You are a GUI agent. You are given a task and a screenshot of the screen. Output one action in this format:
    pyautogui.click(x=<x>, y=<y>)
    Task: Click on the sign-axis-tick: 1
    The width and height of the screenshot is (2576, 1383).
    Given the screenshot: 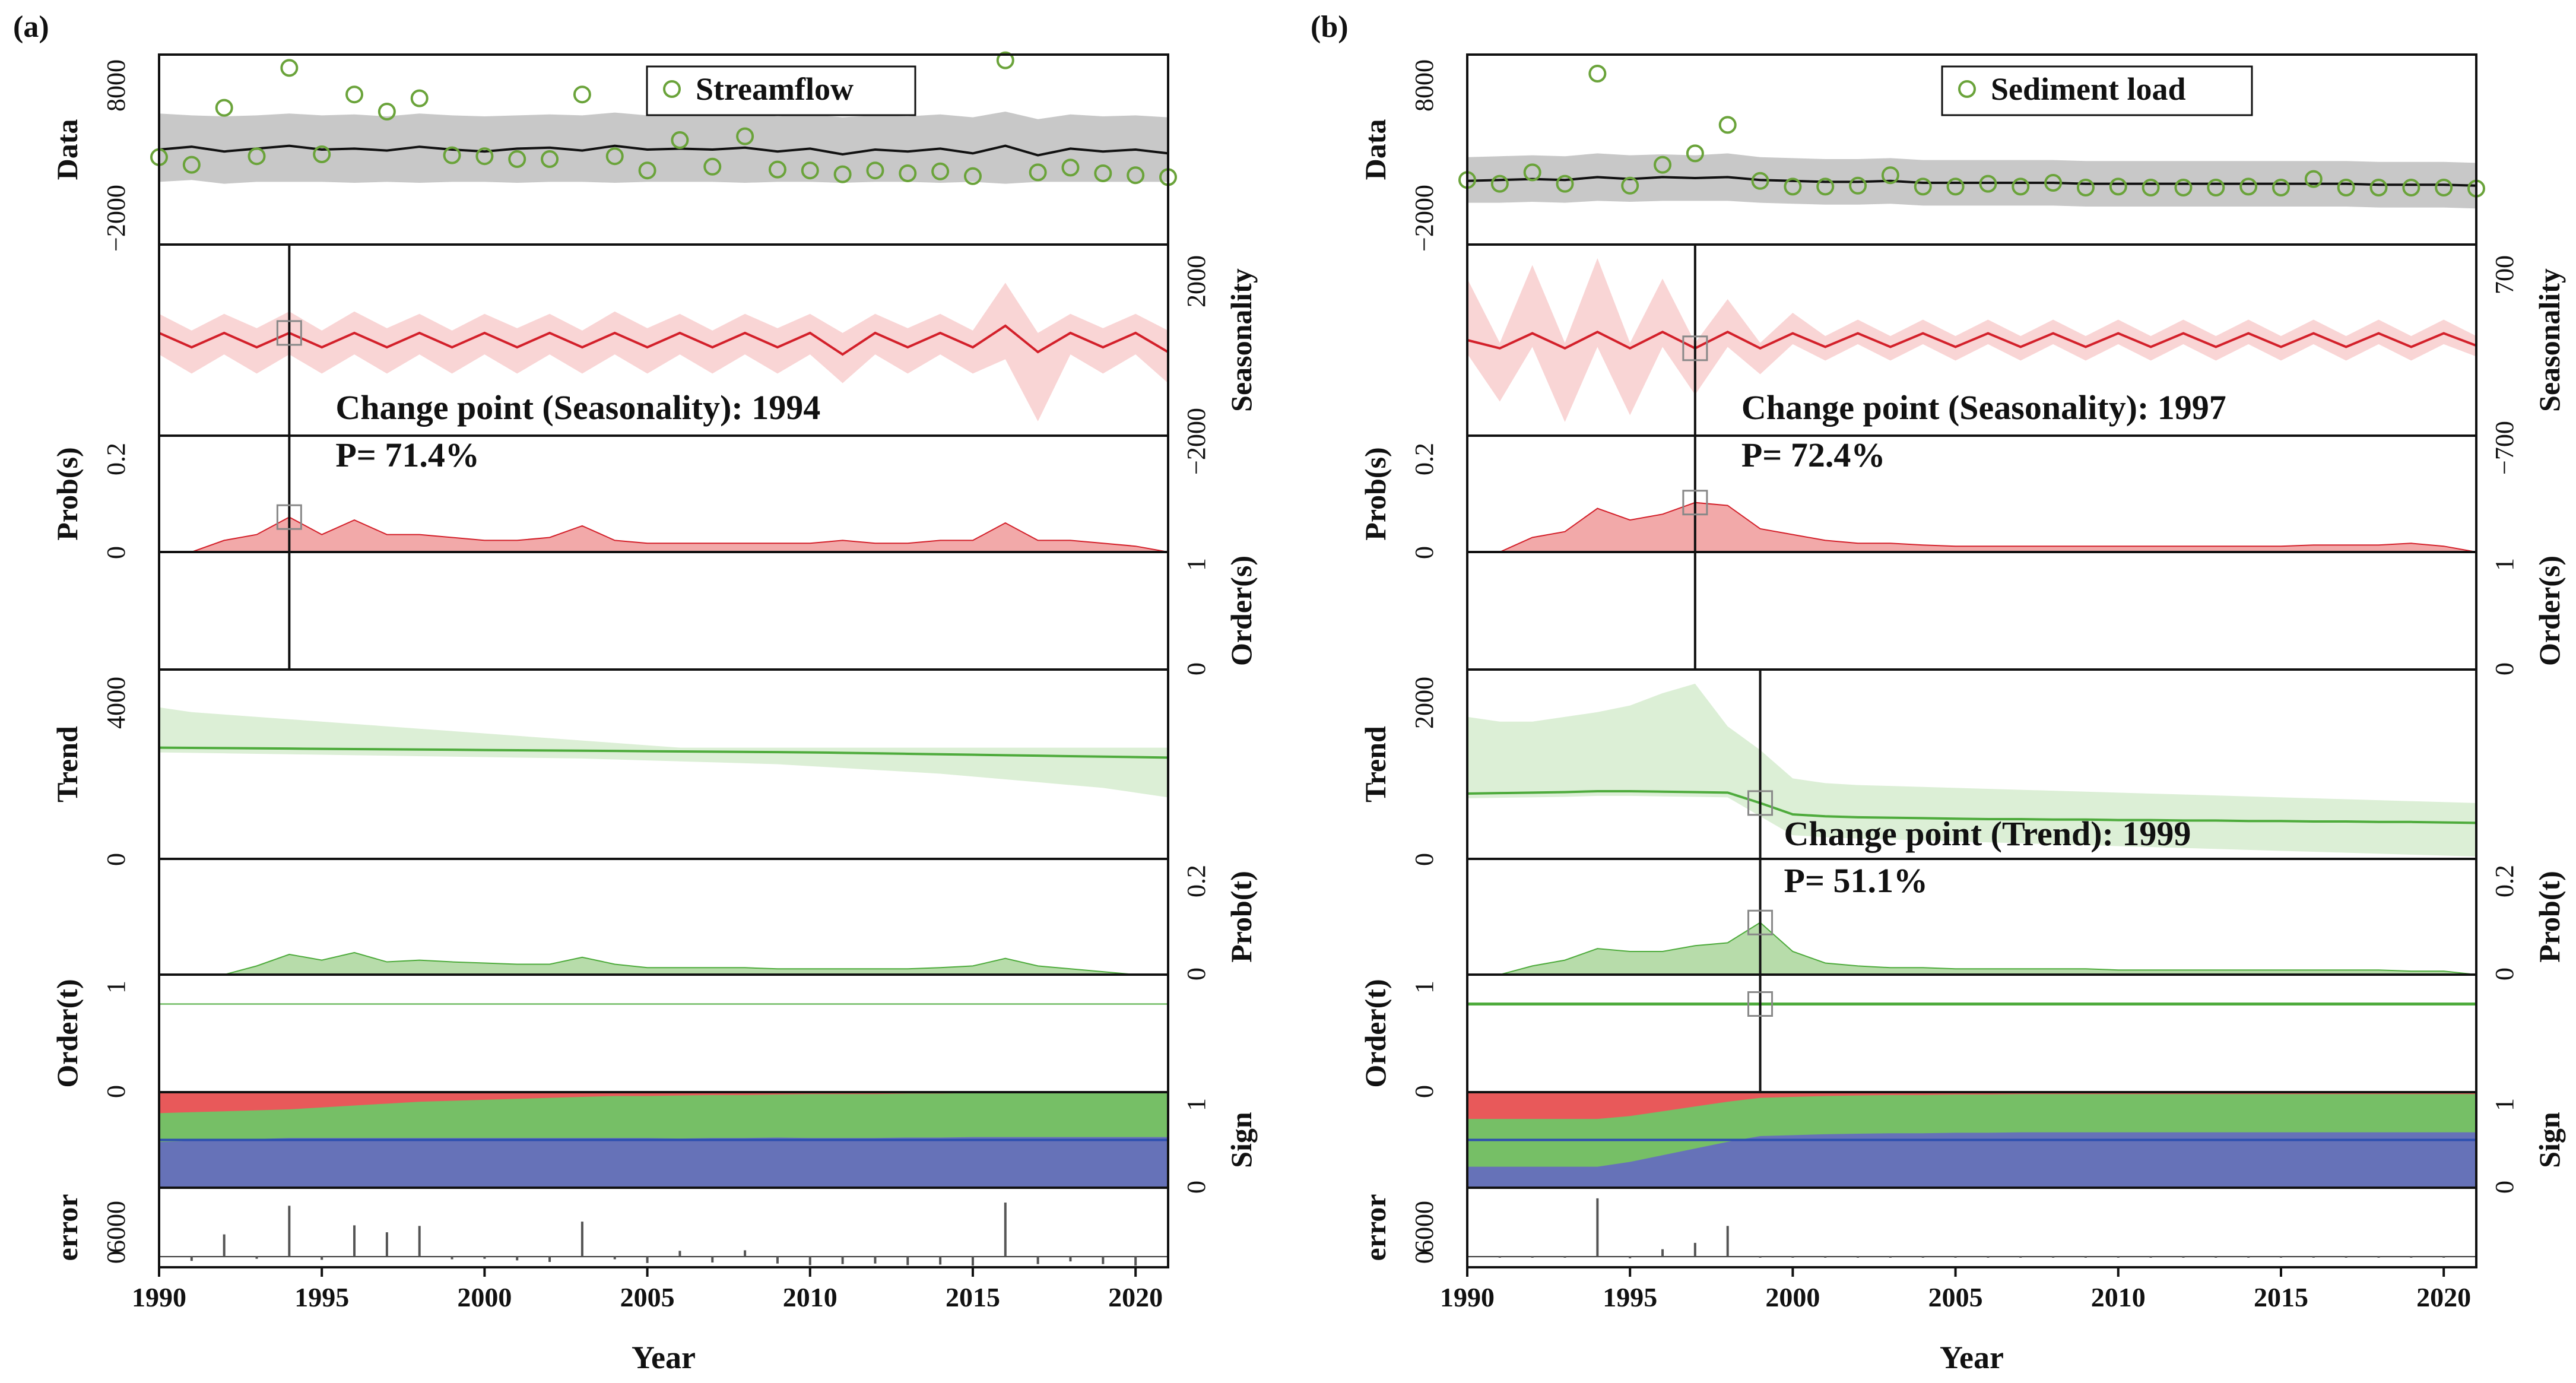 What is the action you would take?
    pyautogui.click(x=1196, y=1104)
    